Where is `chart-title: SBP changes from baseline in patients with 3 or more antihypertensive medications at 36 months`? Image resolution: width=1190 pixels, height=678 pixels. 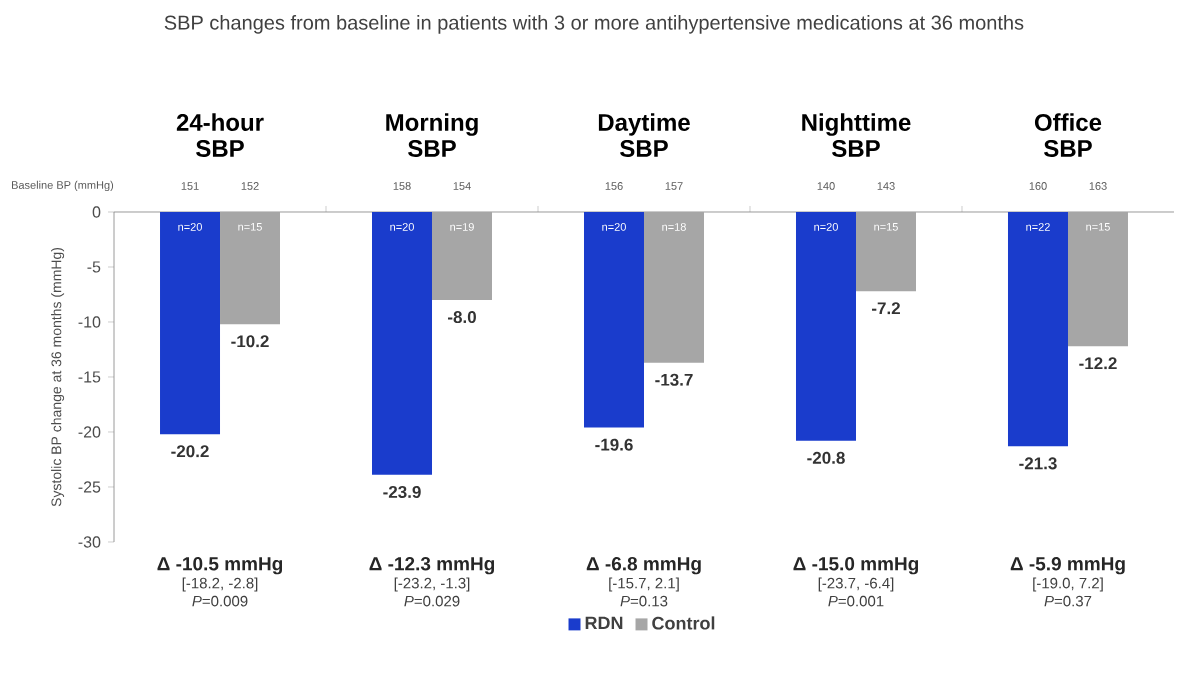
chart-title: SBP changes from baseline in patients with 3 or more antihypertensive medications at 36 months is located at coordinates (594, 24).